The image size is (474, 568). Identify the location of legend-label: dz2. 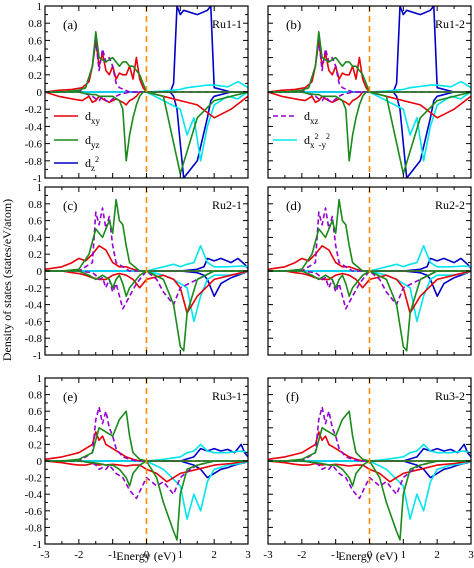
(92, 164).